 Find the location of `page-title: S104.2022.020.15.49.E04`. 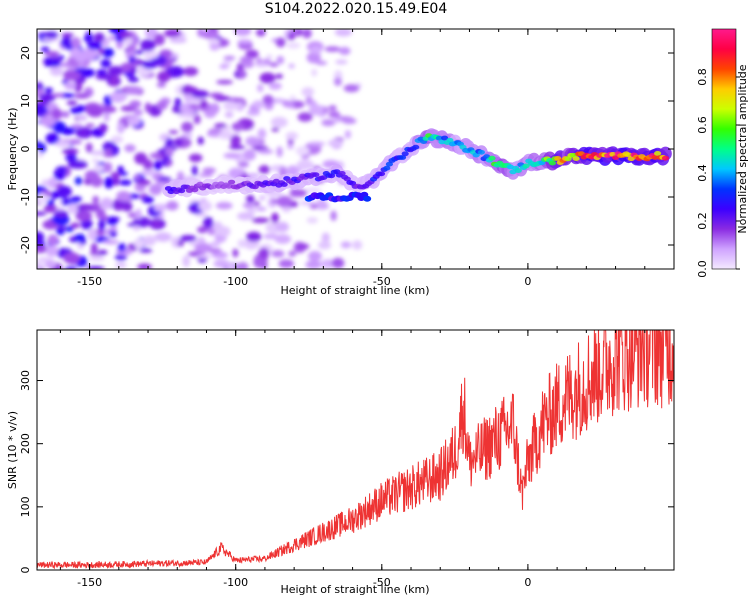

page-title: S104.2022.020.15.49.E04 is located at coordinates (356, 9).